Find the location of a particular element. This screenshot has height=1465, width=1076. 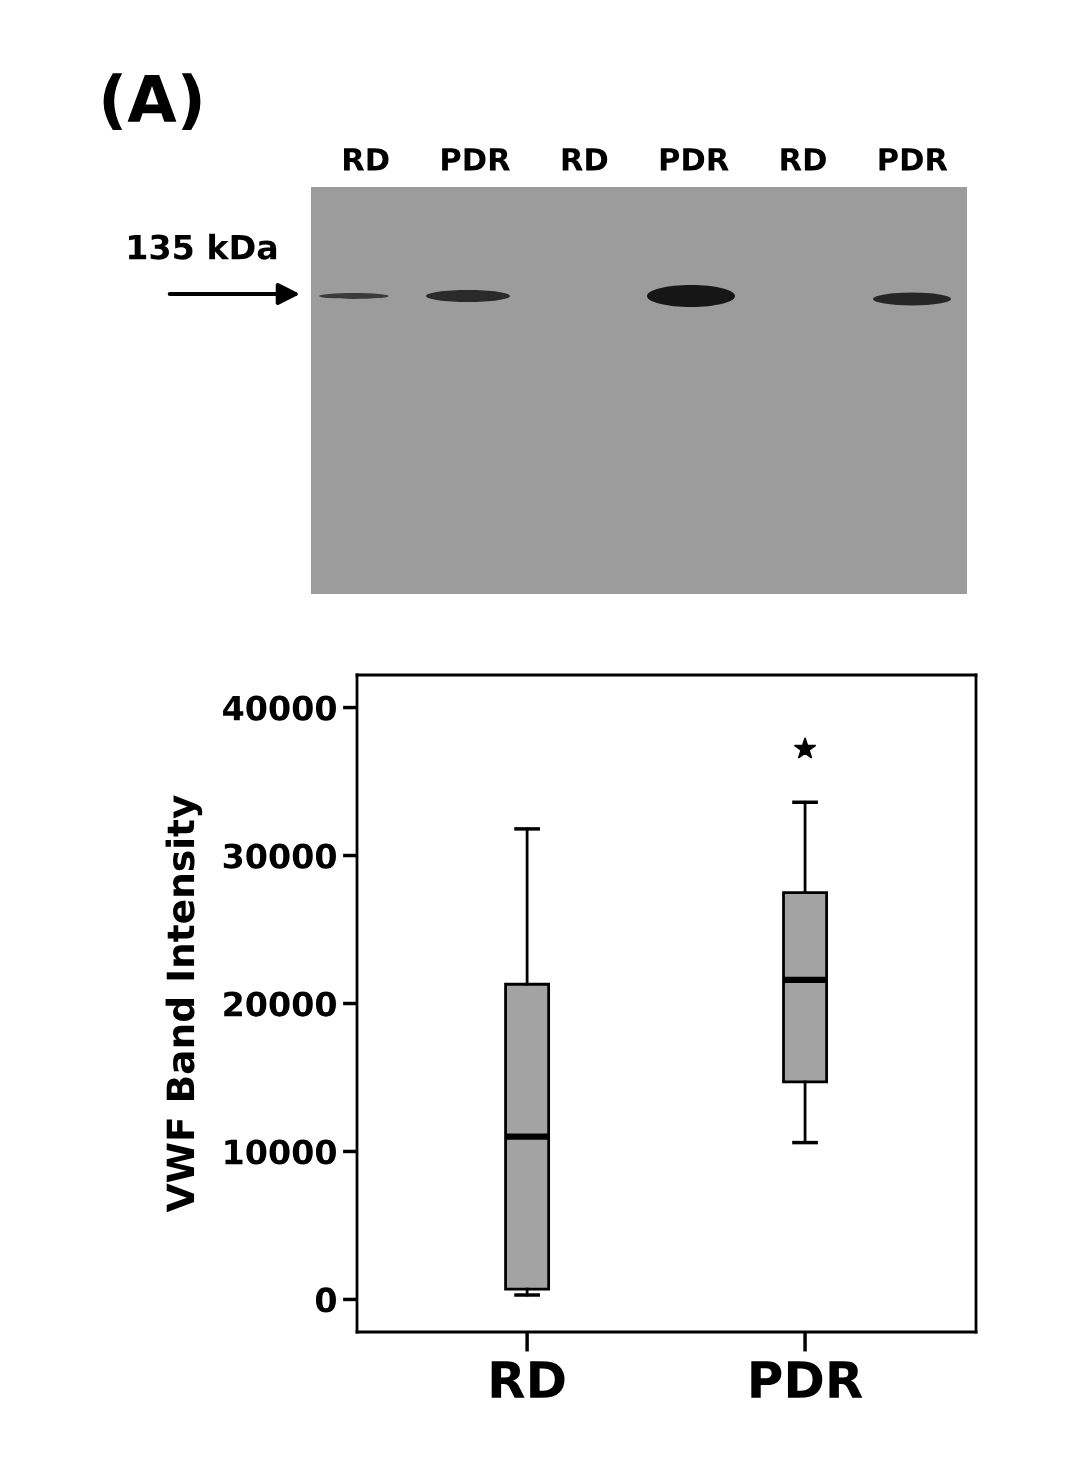

y-tick-label: 0 is located at coordinates (325, 1300).